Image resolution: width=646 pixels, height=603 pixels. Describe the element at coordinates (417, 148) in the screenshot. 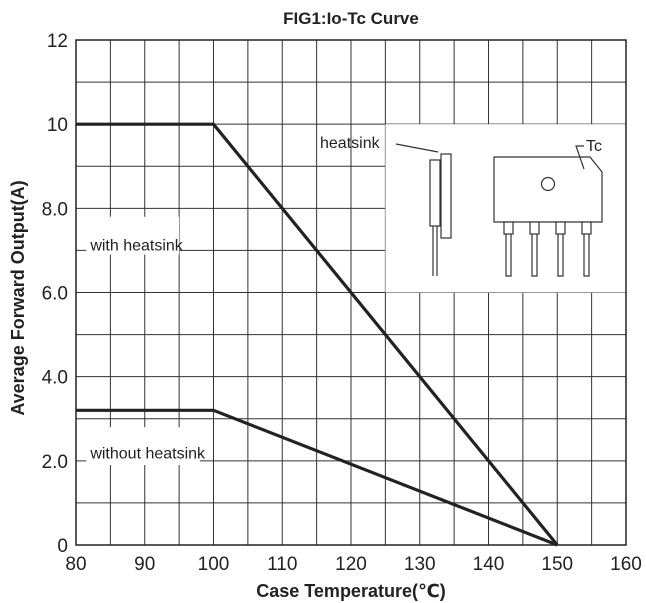

I see `heatsink-leader-line` at that location.